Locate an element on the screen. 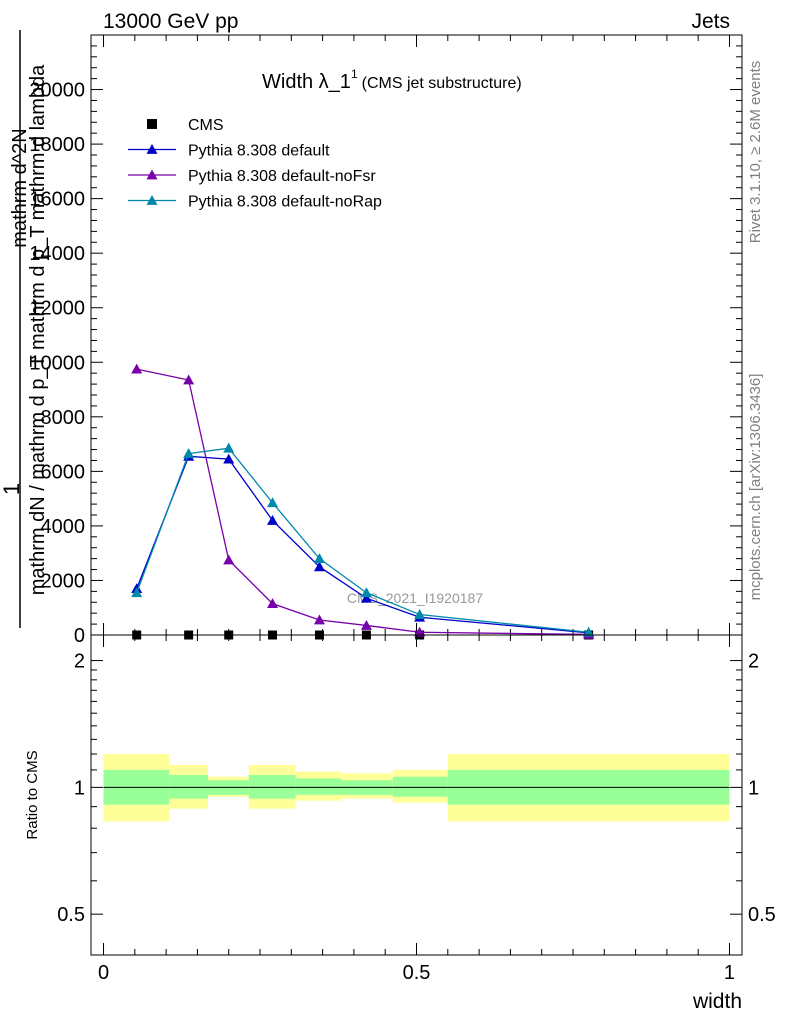 The height and width of the screenshot is (1024, 786). main-y-tick-label: 6000 is located at coordinates (63, 472).